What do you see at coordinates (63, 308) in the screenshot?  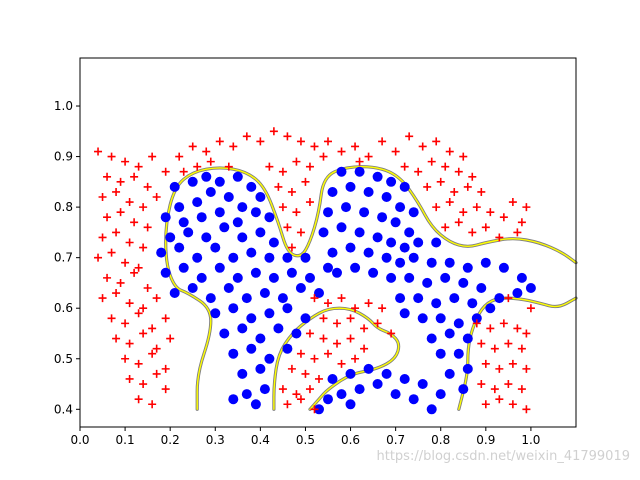 I see `y-tick-label: 0.6` at bounding box center [63, 308].